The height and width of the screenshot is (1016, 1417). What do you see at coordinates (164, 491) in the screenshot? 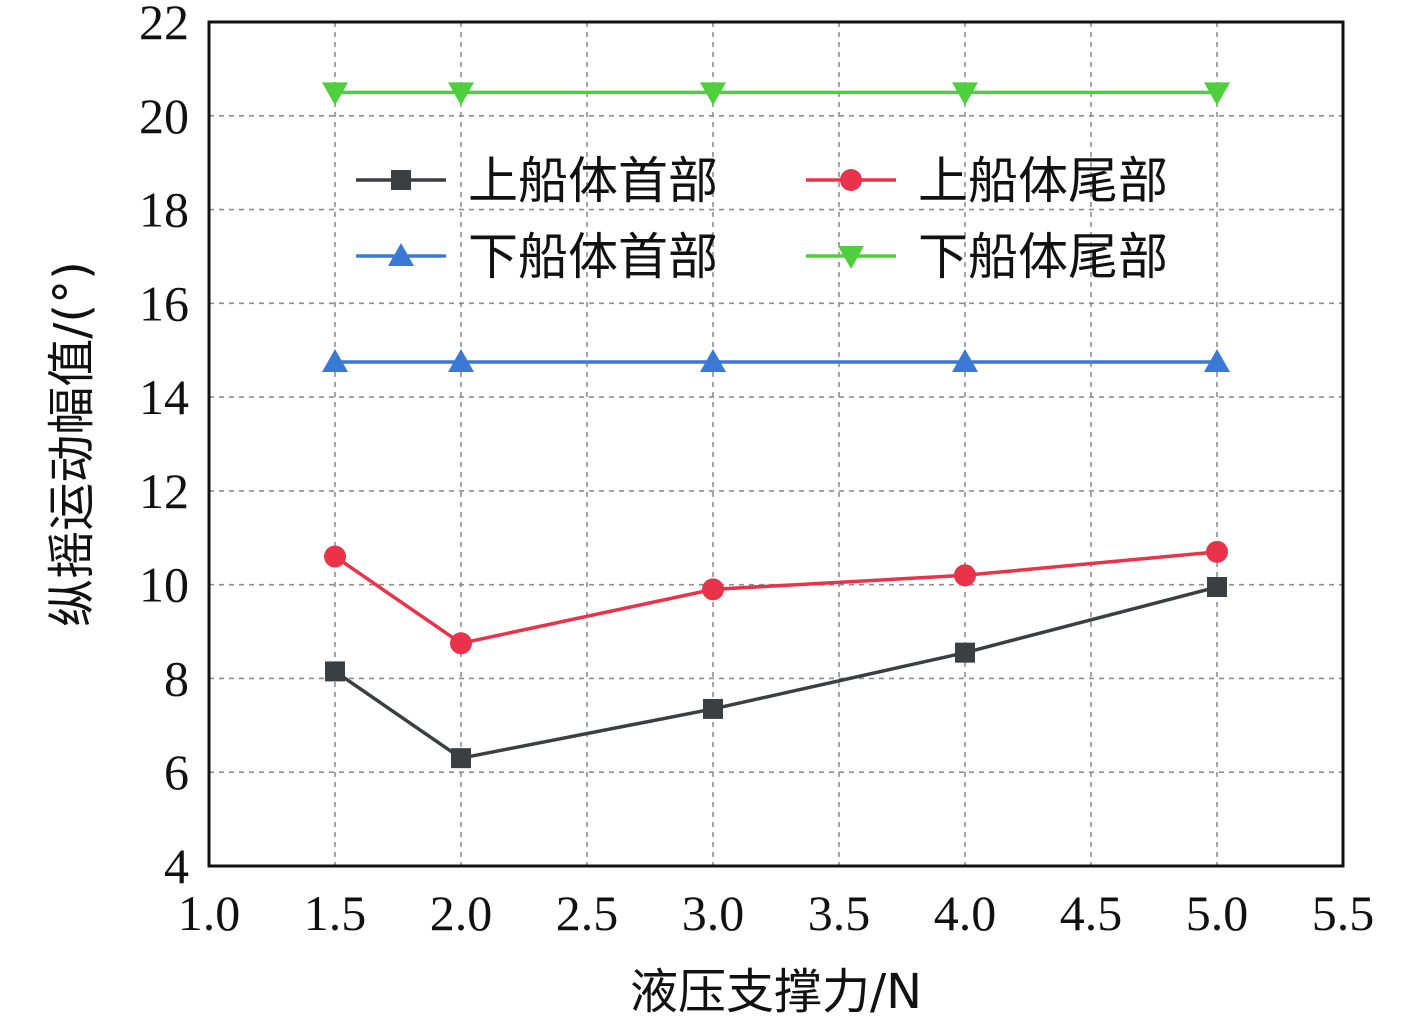
I see `y-tick-label: 12` at bounding box center [164, 491].